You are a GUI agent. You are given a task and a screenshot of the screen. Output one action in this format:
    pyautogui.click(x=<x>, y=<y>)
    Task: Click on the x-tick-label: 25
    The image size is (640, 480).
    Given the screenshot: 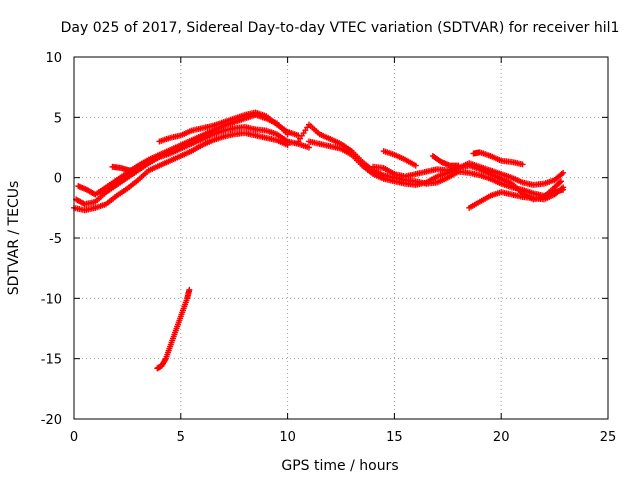 What is the action you would take?
    pyautogui.click(x=608, y=437)
    